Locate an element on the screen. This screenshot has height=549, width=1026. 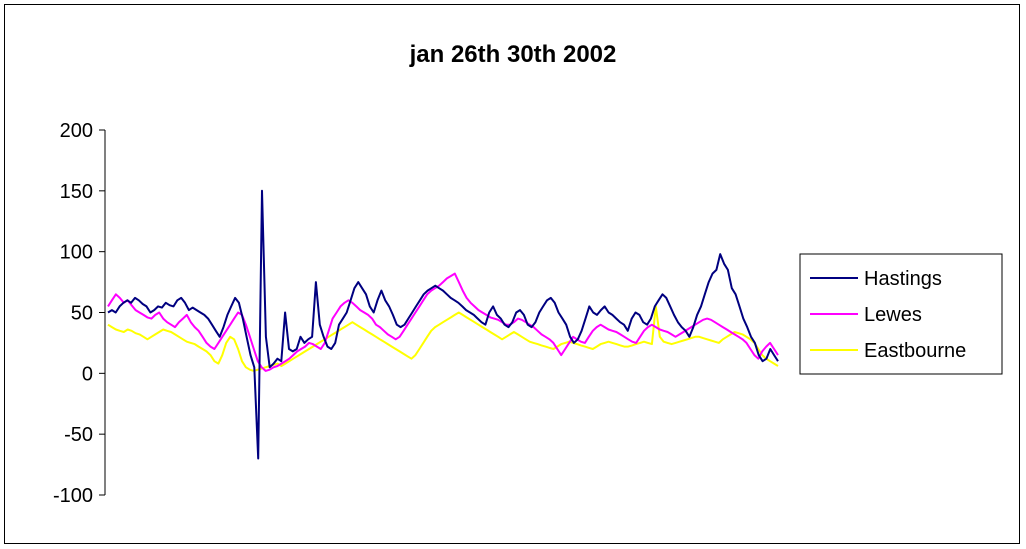
y-tick-label: -100 is located at coordinates (73, 496).